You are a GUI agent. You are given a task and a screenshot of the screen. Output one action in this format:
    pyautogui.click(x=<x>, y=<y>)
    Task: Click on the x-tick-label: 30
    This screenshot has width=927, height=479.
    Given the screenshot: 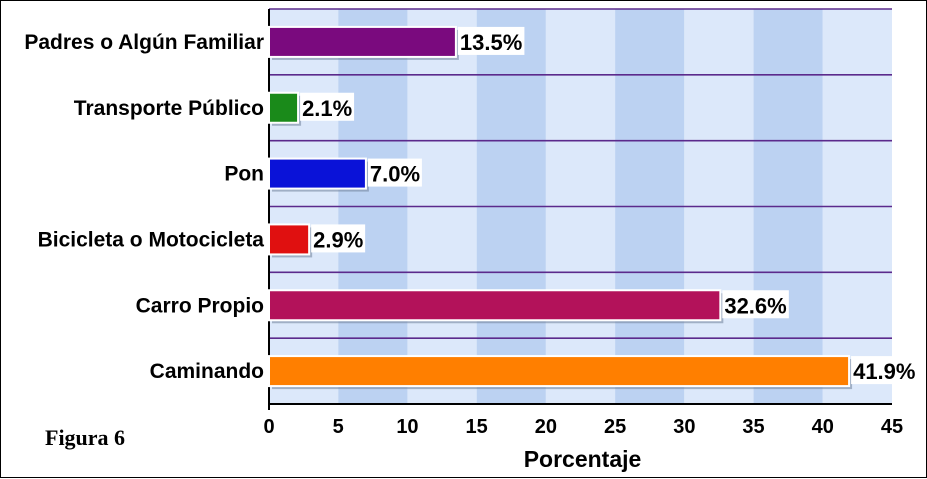 What is the action you would take?
    pyautogui.click(x=684, y=427)
    